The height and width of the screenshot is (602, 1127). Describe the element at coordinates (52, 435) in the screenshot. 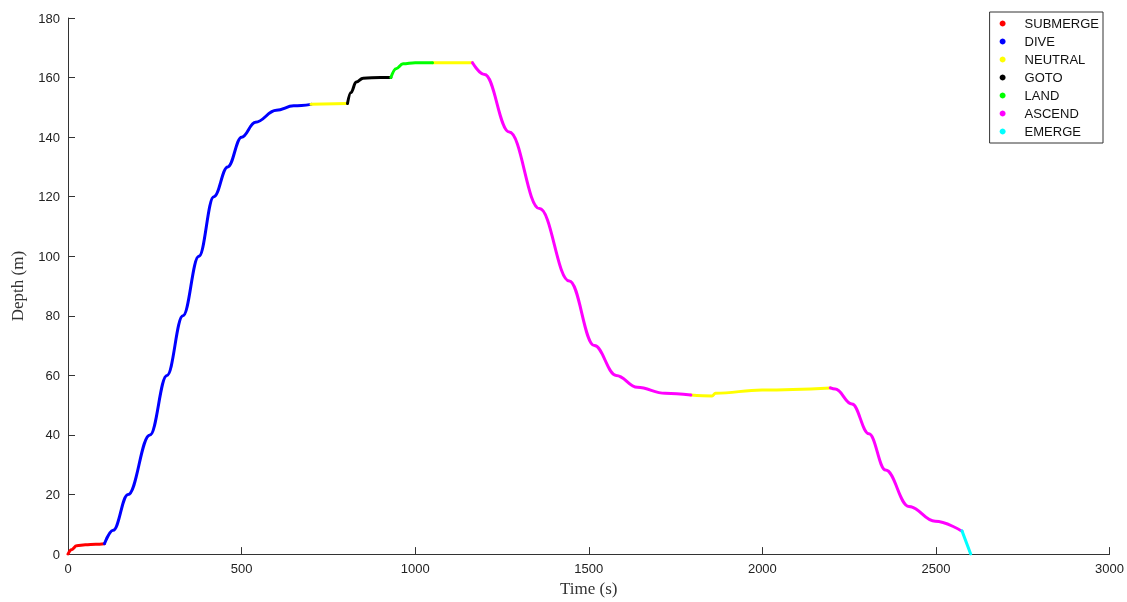

I see `y-tick-label: 40` at that location.